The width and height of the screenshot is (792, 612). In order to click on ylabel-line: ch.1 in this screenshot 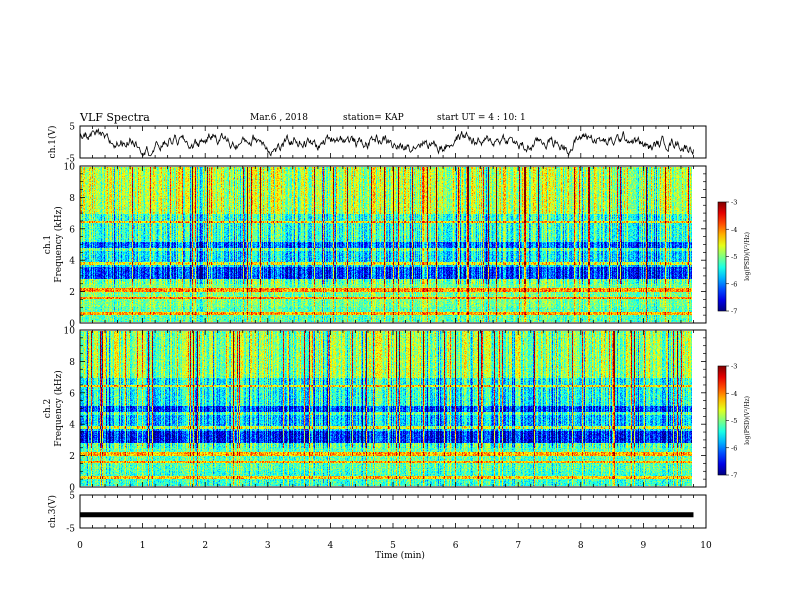, I will do `click(48, 244)`.